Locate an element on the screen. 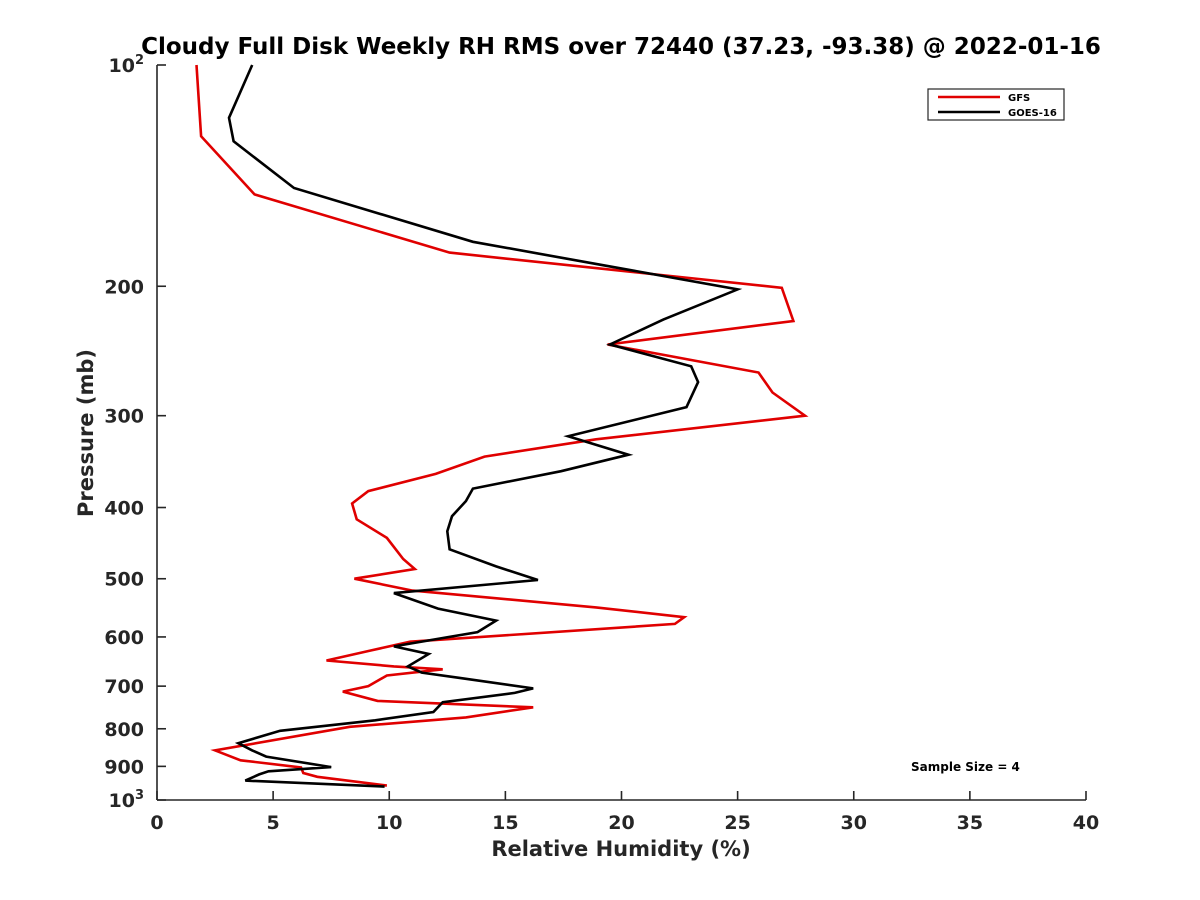 The height and width of the screenshot is (900, 1200). x-tick-label: 35 is located at coordinates (970, 823).